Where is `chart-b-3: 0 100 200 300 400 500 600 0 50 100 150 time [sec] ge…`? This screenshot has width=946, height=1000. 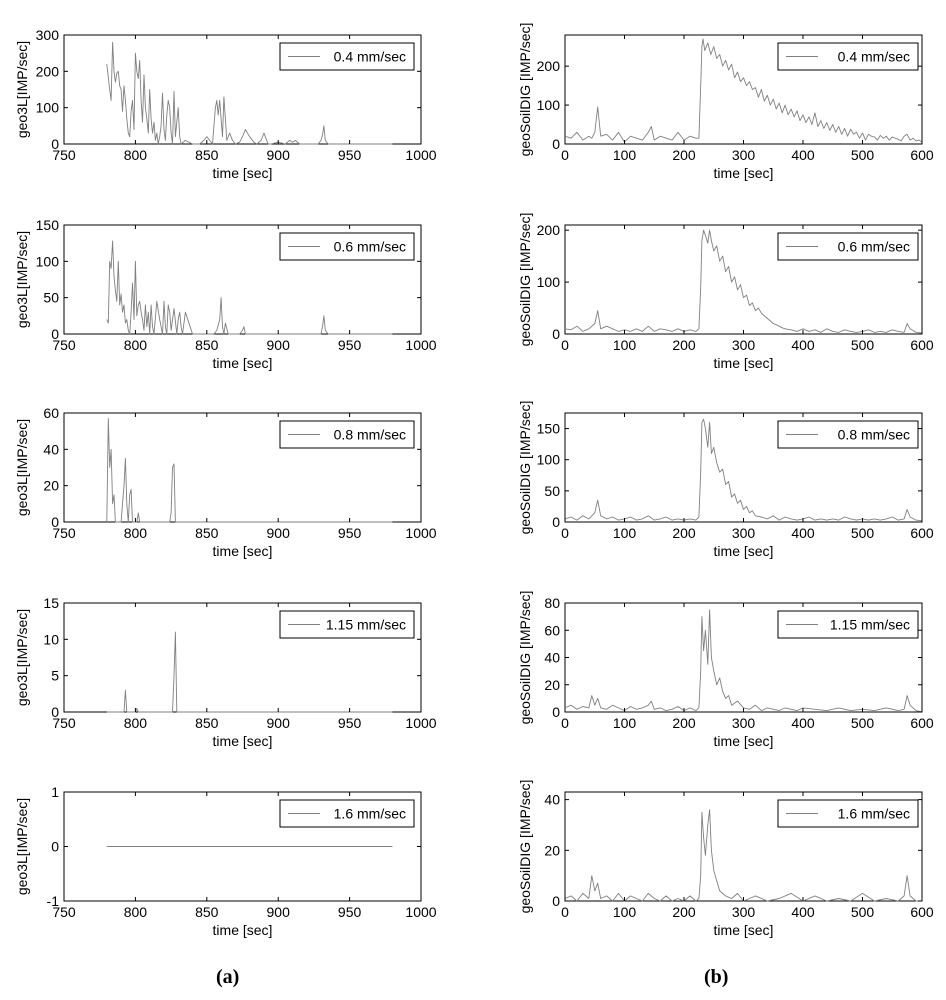 chart-b-3: 0 100 200 300 400 500 600 0 50 100 150 time [sec] ge… is located at coordinates (725, 480).